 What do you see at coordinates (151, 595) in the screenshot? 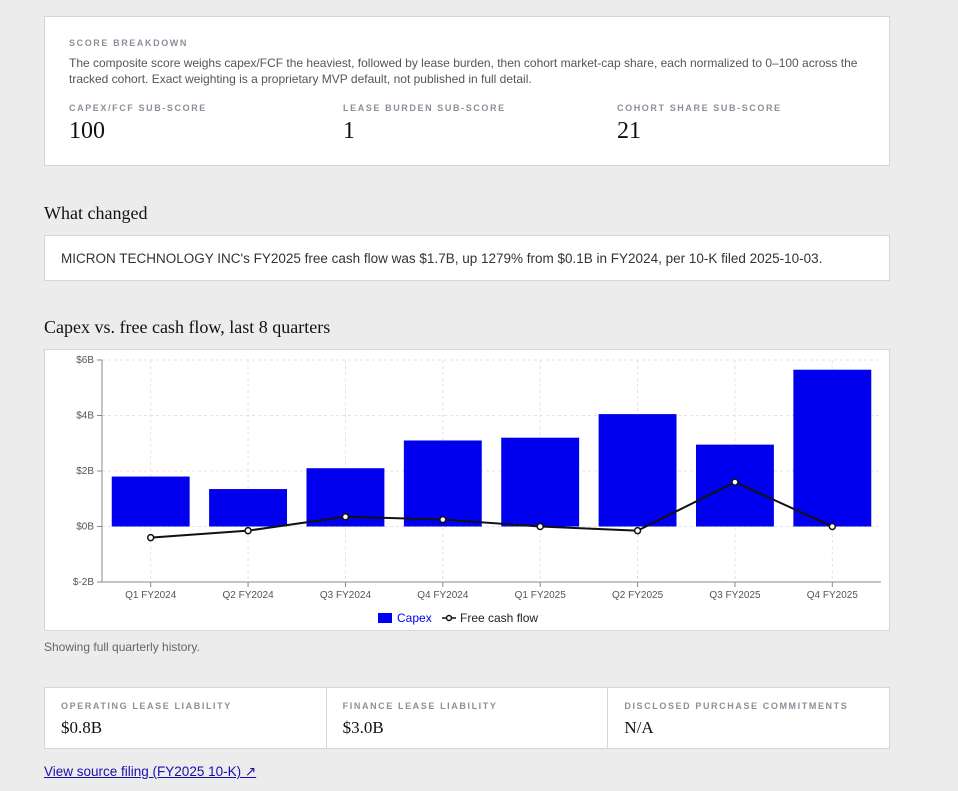
I see `x-tick-label: Q1 FY2024` at bounding box center [151, 595].